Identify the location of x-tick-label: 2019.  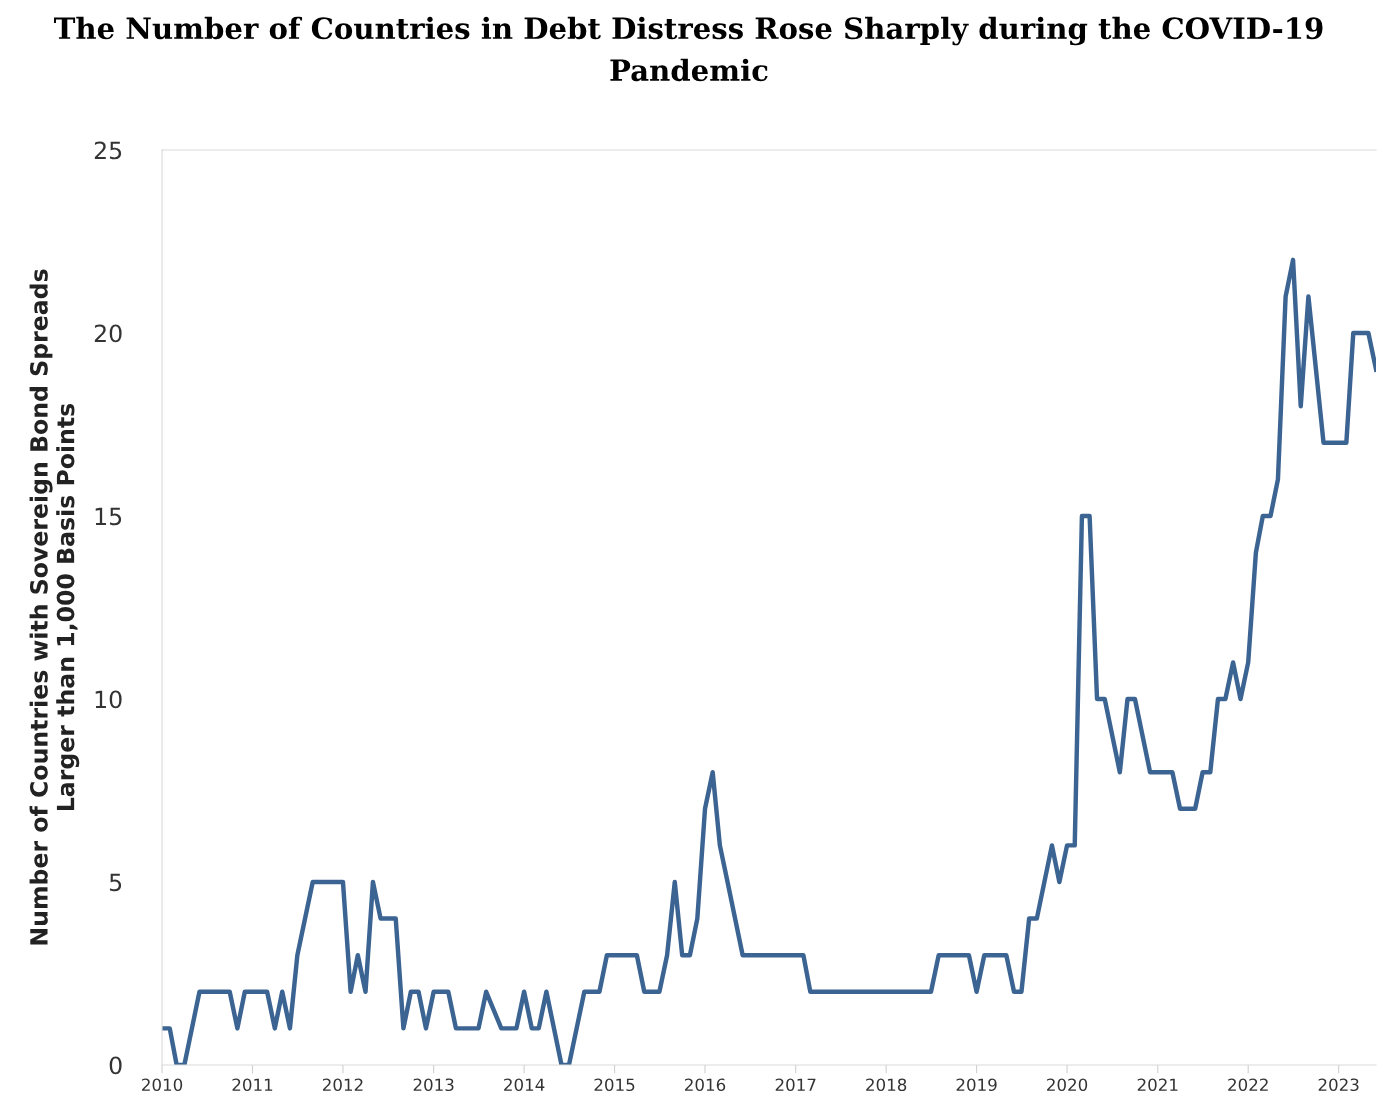
(976, 1085).